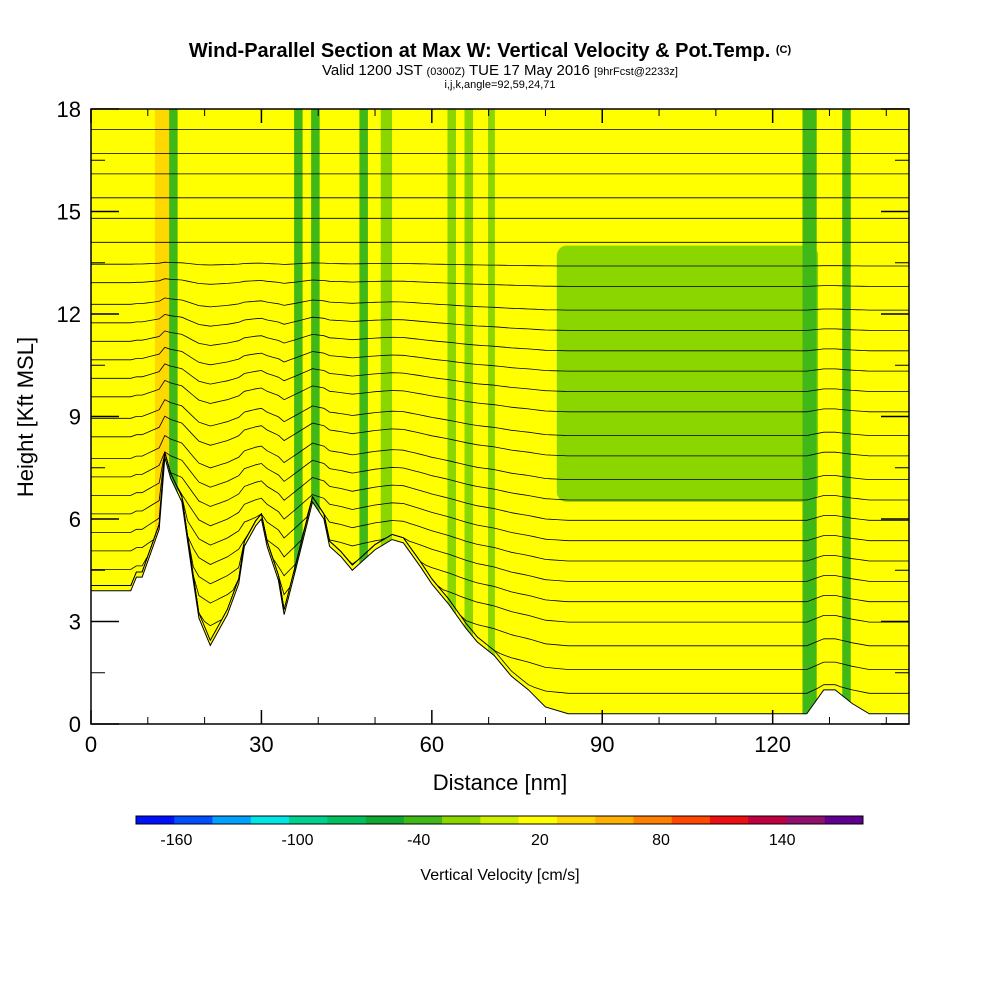  I want to click on y-axis-label: Height [Kft MSL], so click(25, 417).